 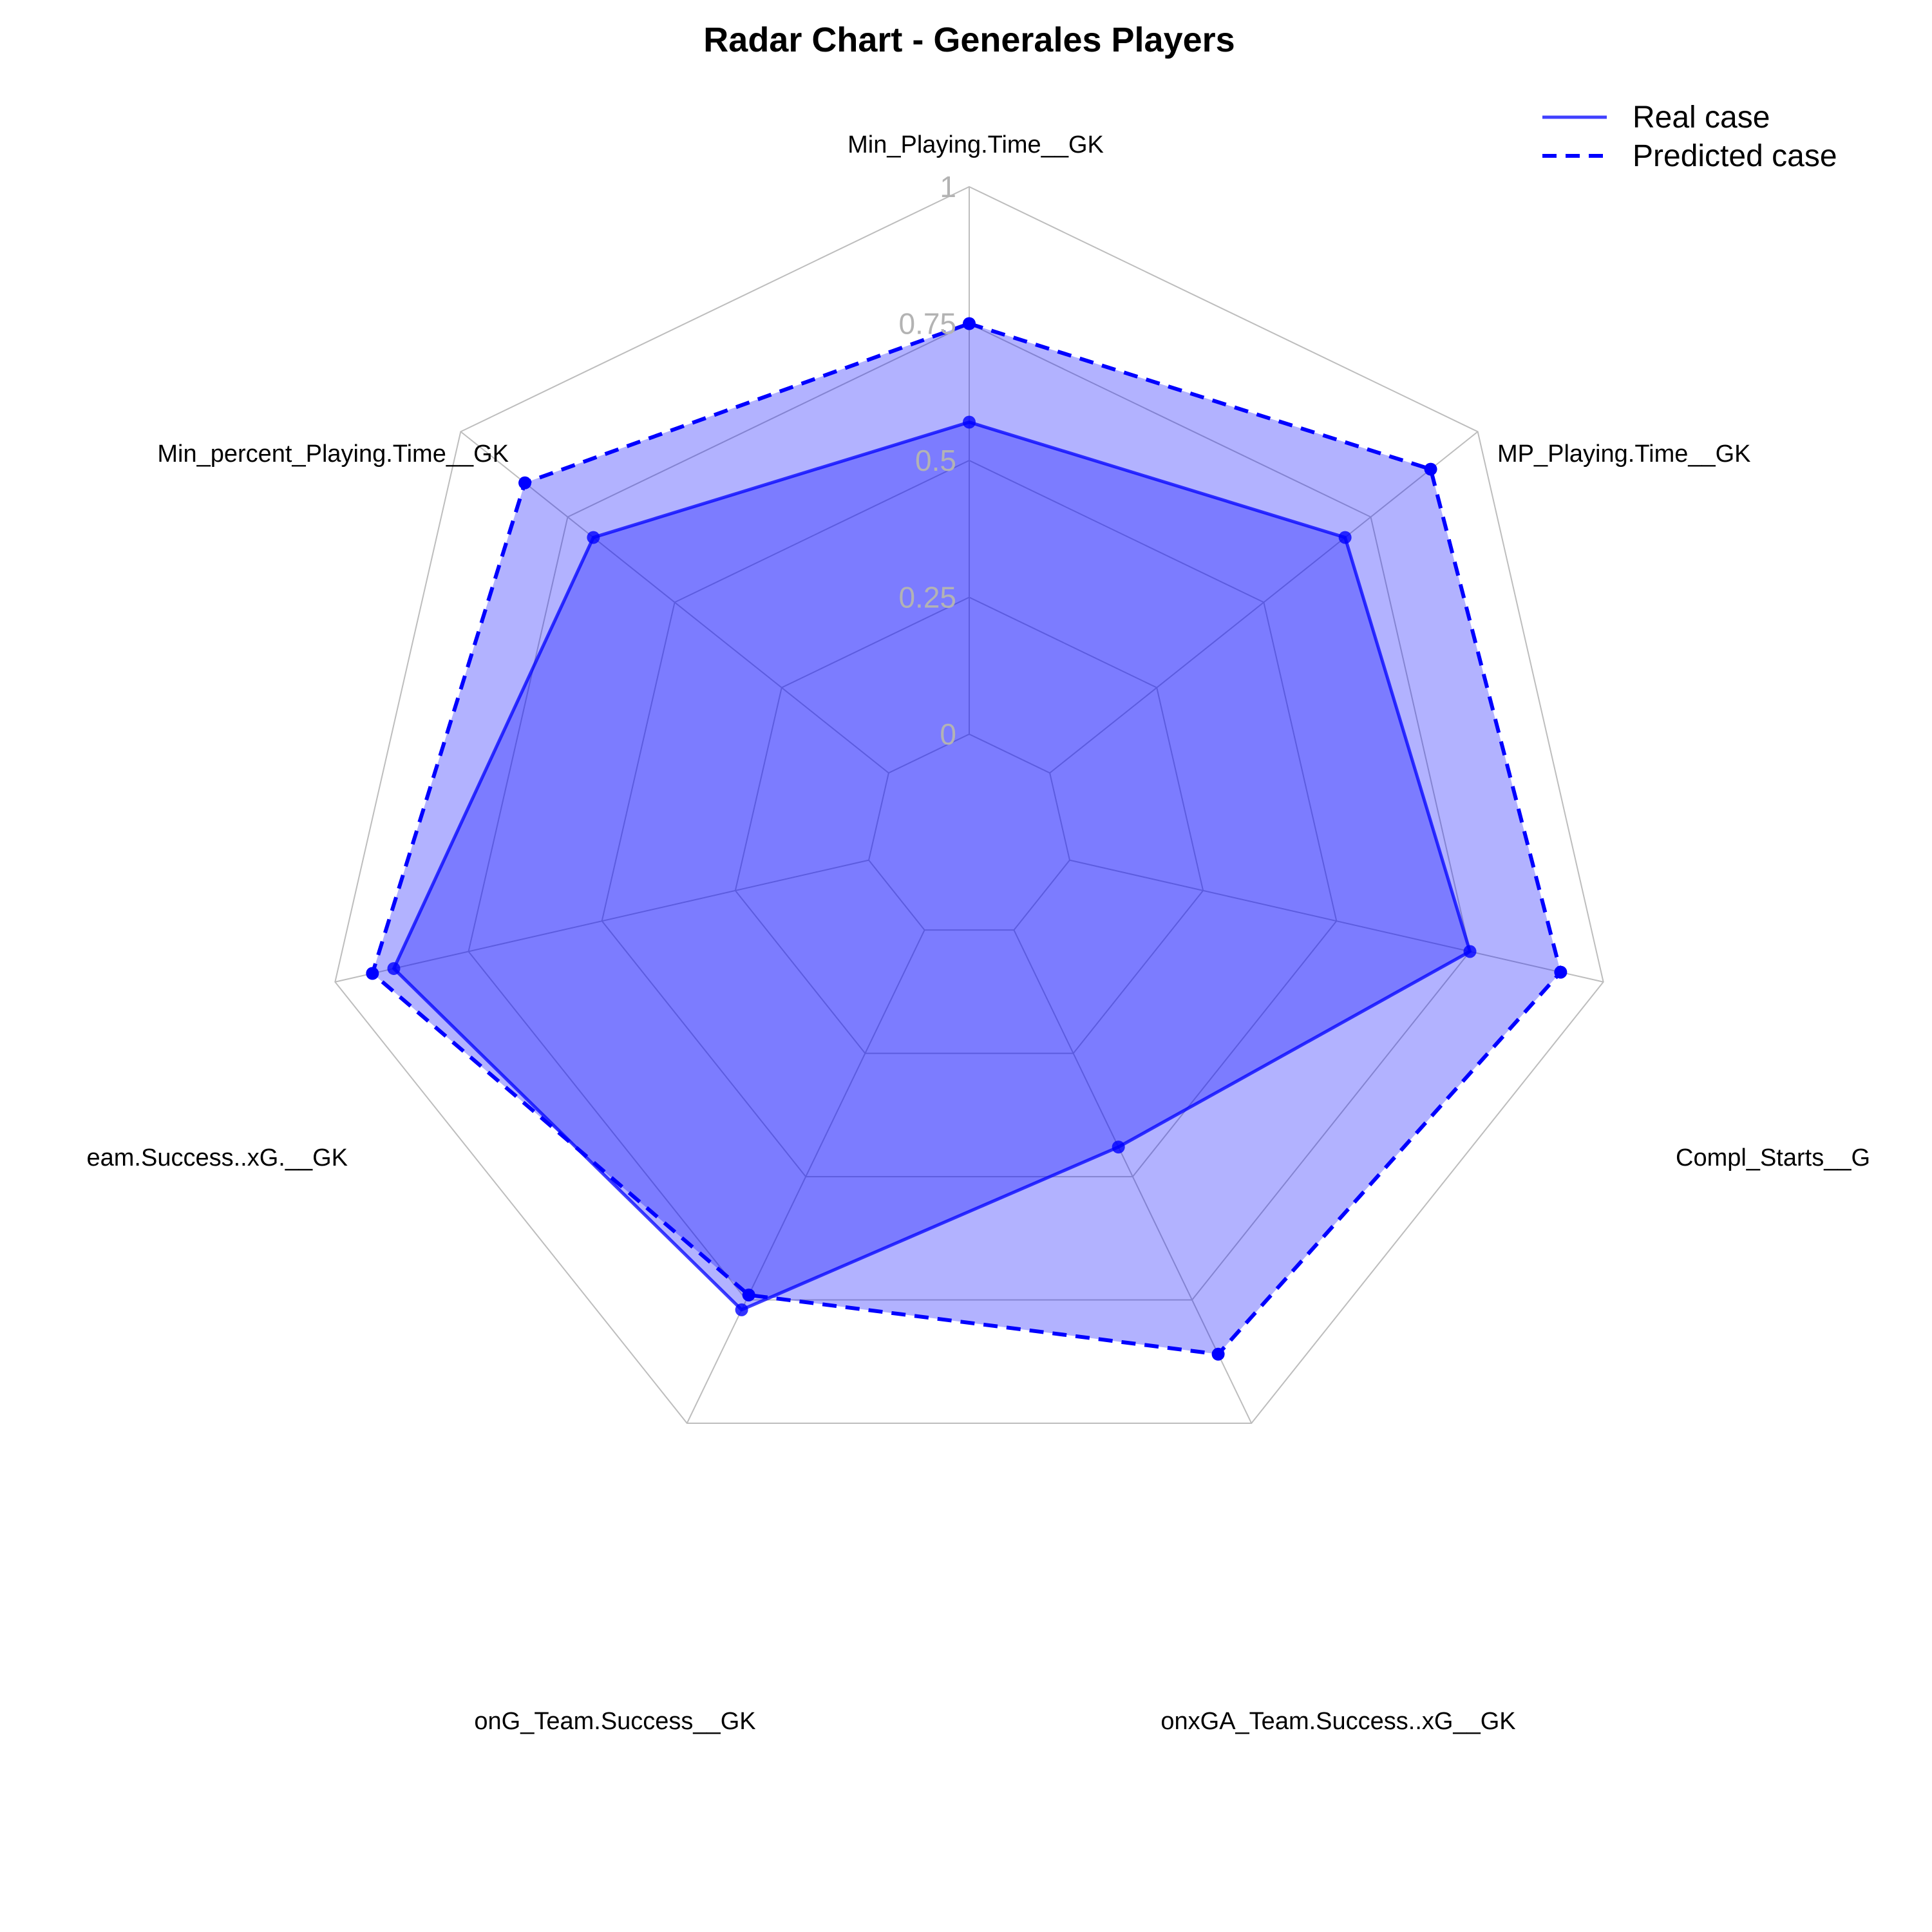 I want to click on axis-label-4: onG_Team.Success__GK, so click(x=614, y=1721).